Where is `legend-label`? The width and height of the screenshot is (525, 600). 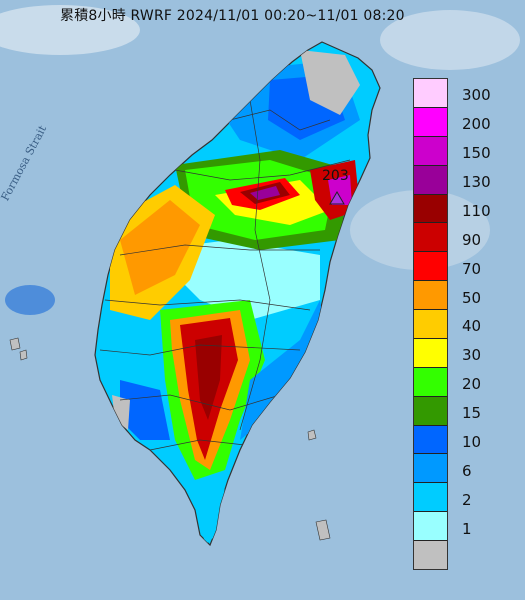
legend-label is located at coordinates (492, 555).